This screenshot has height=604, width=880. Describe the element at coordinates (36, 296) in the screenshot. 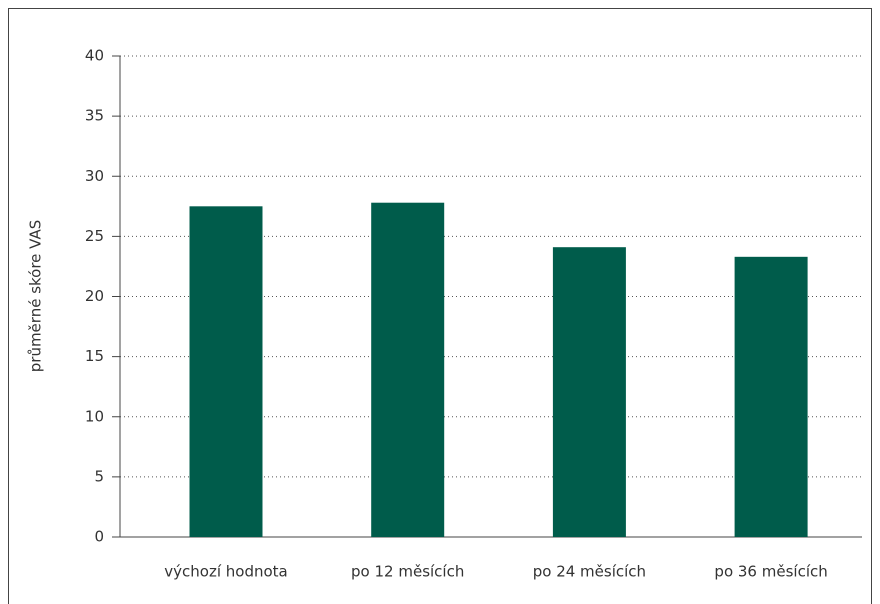

I see `y-axis-label: průměrné skóre VAS` at that location.